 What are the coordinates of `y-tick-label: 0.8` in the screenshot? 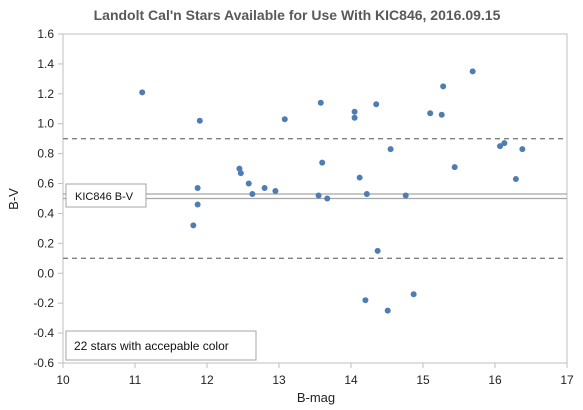 It's located at (45, 154).